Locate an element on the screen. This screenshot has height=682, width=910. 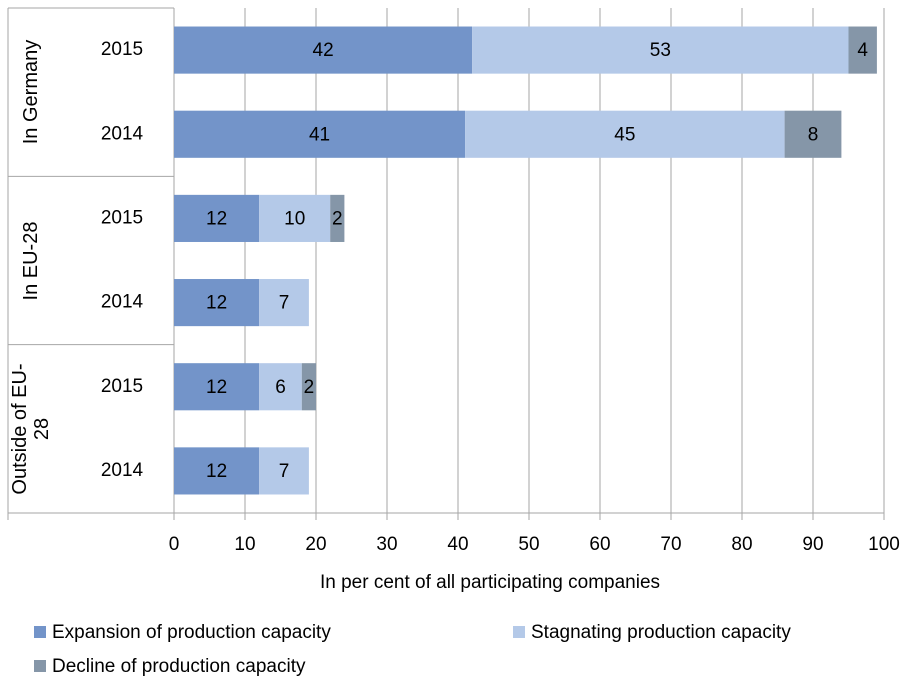
x-tick-label: 40 is located at coordinates (457, 544).